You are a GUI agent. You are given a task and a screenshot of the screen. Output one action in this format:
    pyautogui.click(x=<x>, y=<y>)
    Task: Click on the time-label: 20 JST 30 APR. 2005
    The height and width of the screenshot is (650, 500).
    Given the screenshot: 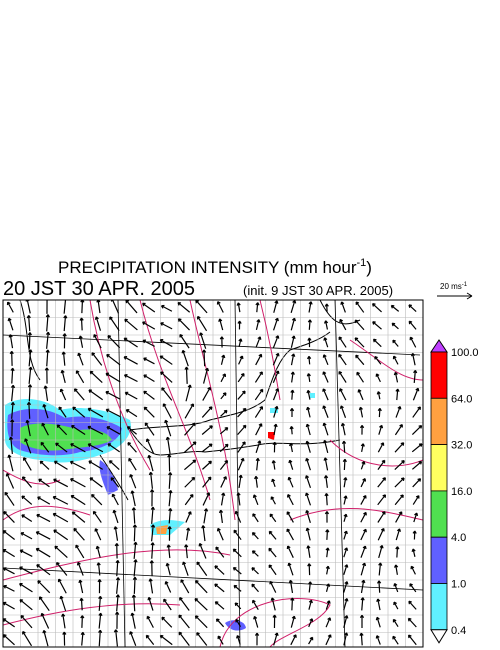 What is the action you would take?
    pyautogui.click(x=99, y=289)
    